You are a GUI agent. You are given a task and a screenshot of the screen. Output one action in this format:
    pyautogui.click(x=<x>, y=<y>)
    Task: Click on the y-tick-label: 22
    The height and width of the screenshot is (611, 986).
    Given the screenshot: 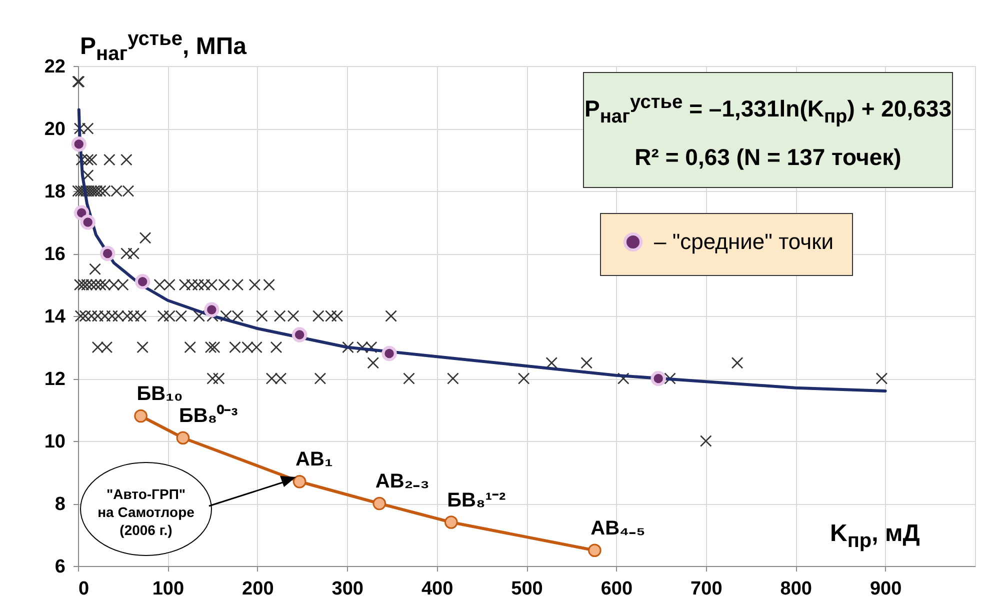 What is the action you would take?
    pyautogui.click(x=55, y=67)
    